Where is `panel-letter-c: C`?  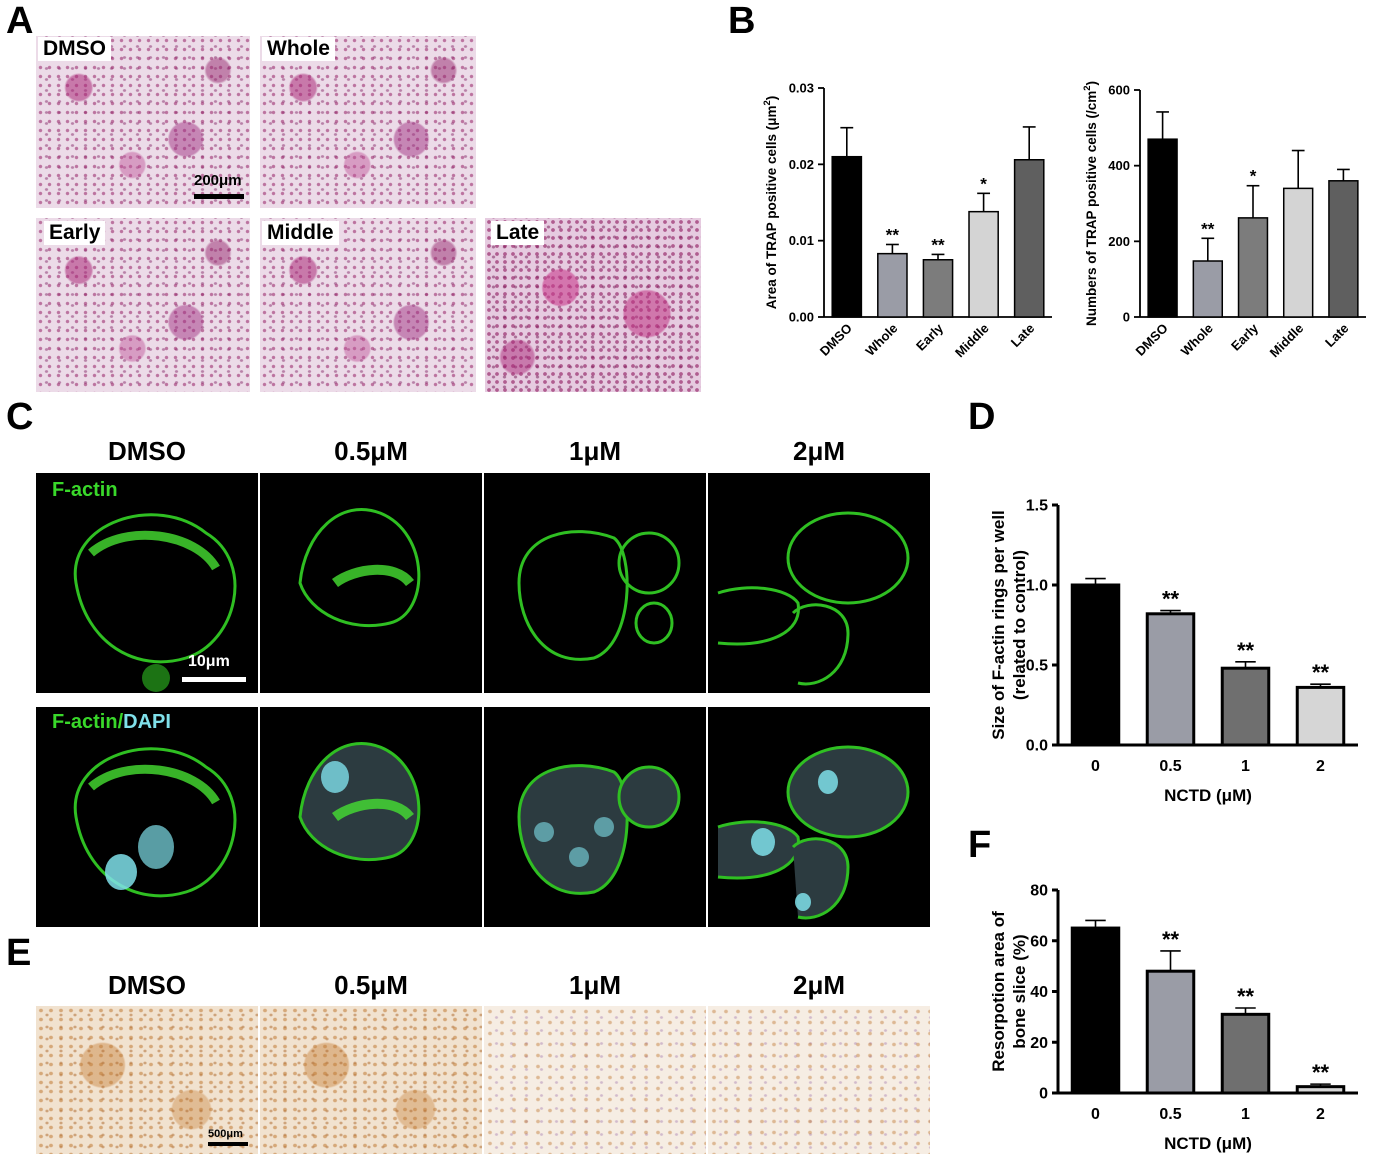
panel-letter-c: C is located at coordinates (20, 417).